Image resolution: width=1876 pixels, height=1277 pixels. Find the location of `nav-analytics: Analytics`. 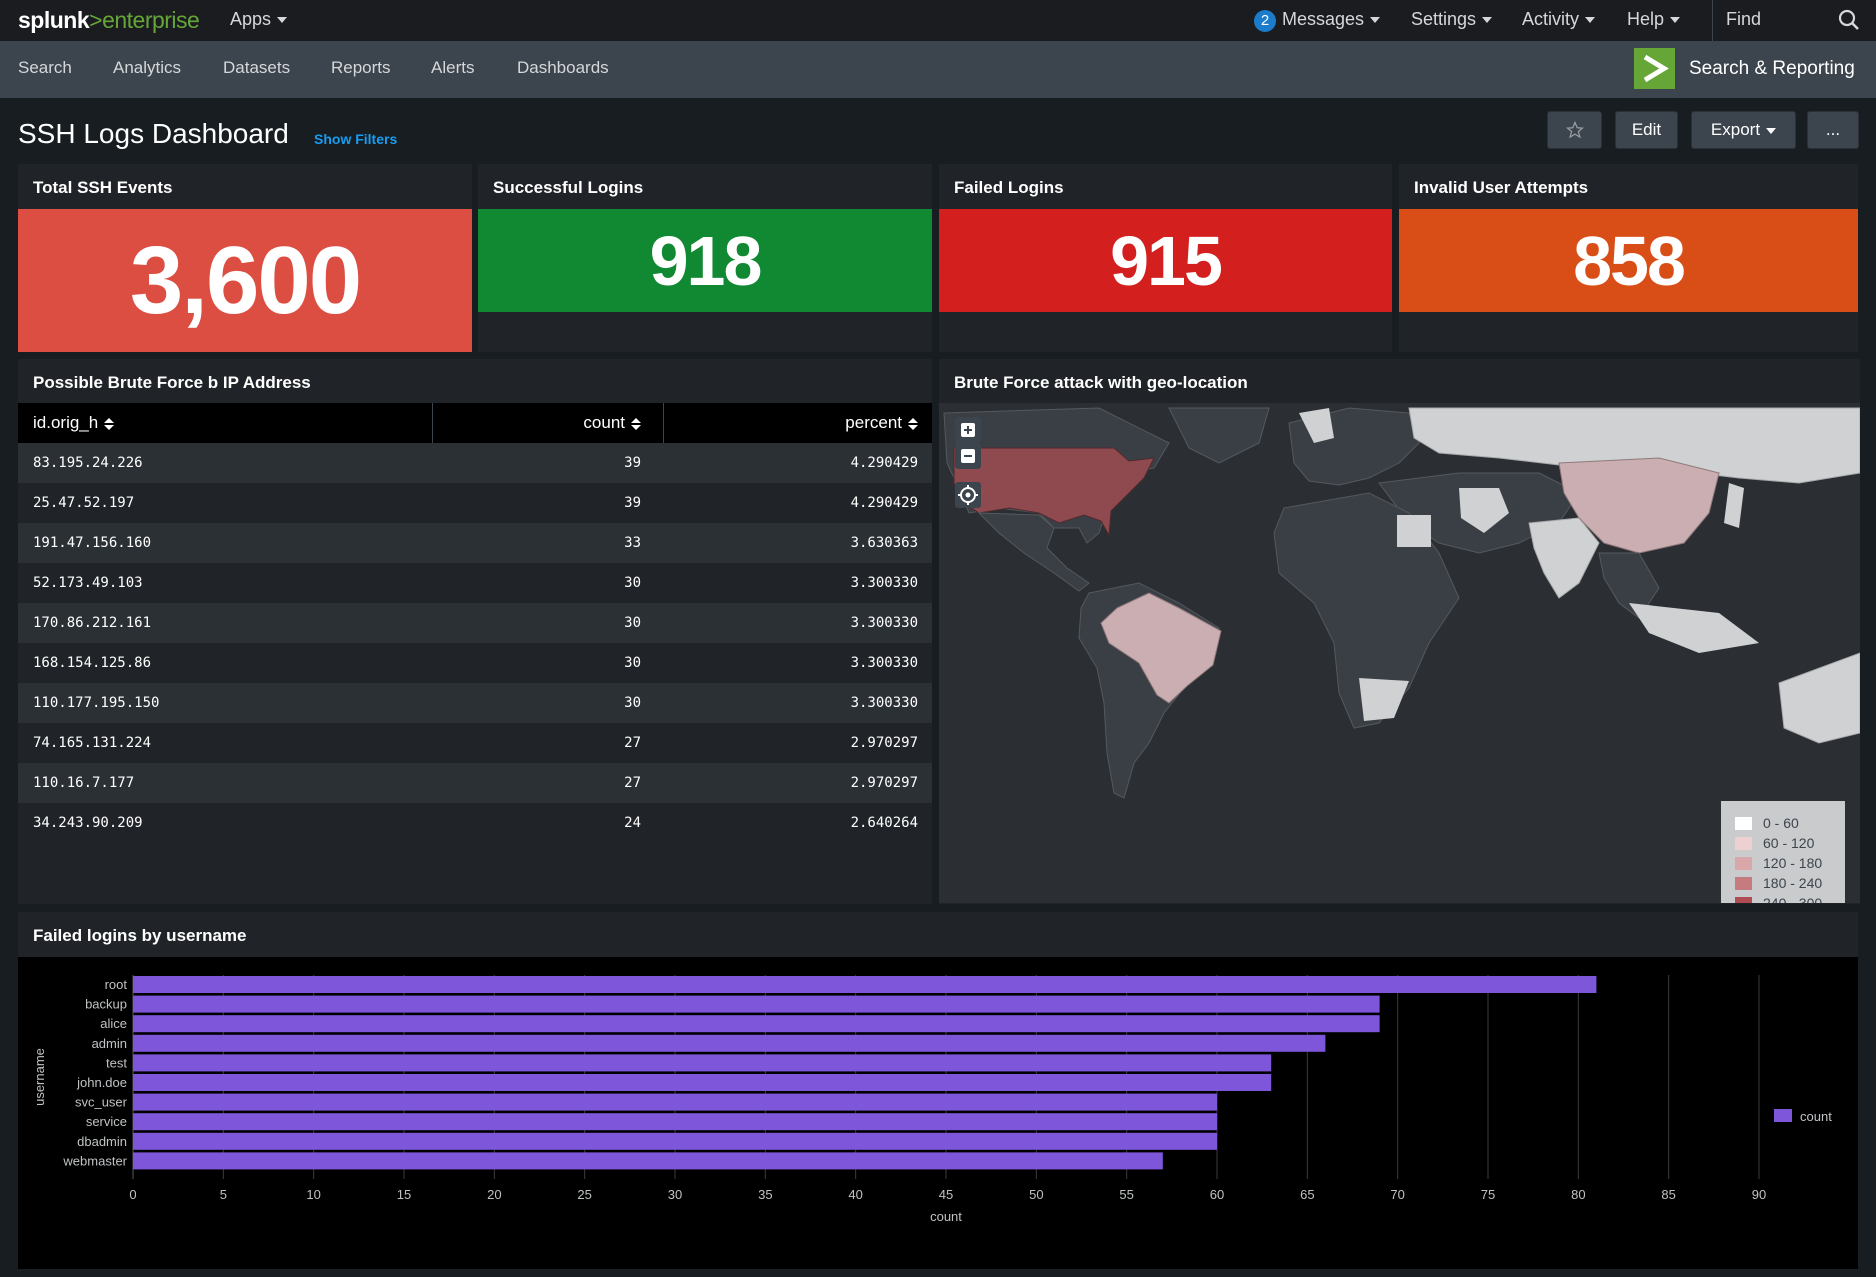

nav-analytics: Analytics is located at coordinates (147, 67).